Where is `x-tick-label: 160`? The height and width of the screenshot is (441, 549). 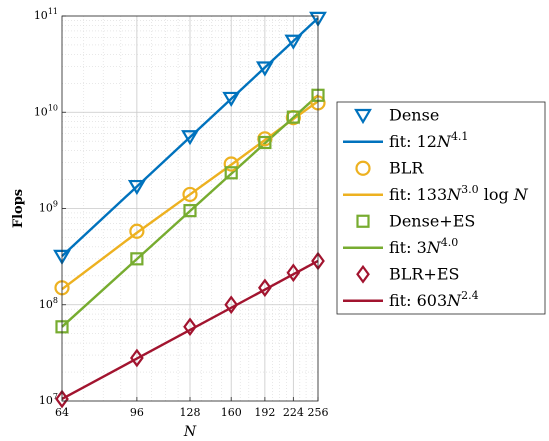 x-tick-label: 160 is located at coordinates (231, 412).